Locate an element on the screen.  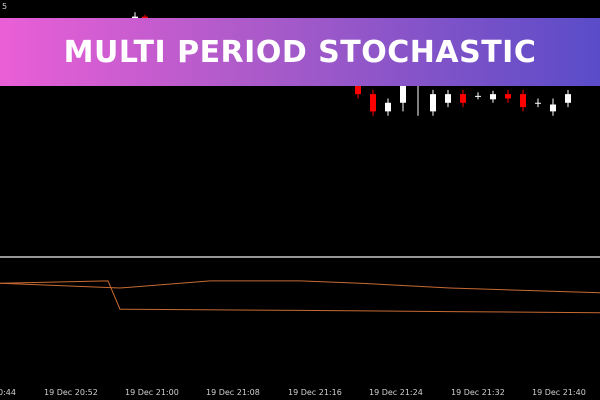
time-axis-label: 19 Dec 21:16 is located at coordinates (315, 392).